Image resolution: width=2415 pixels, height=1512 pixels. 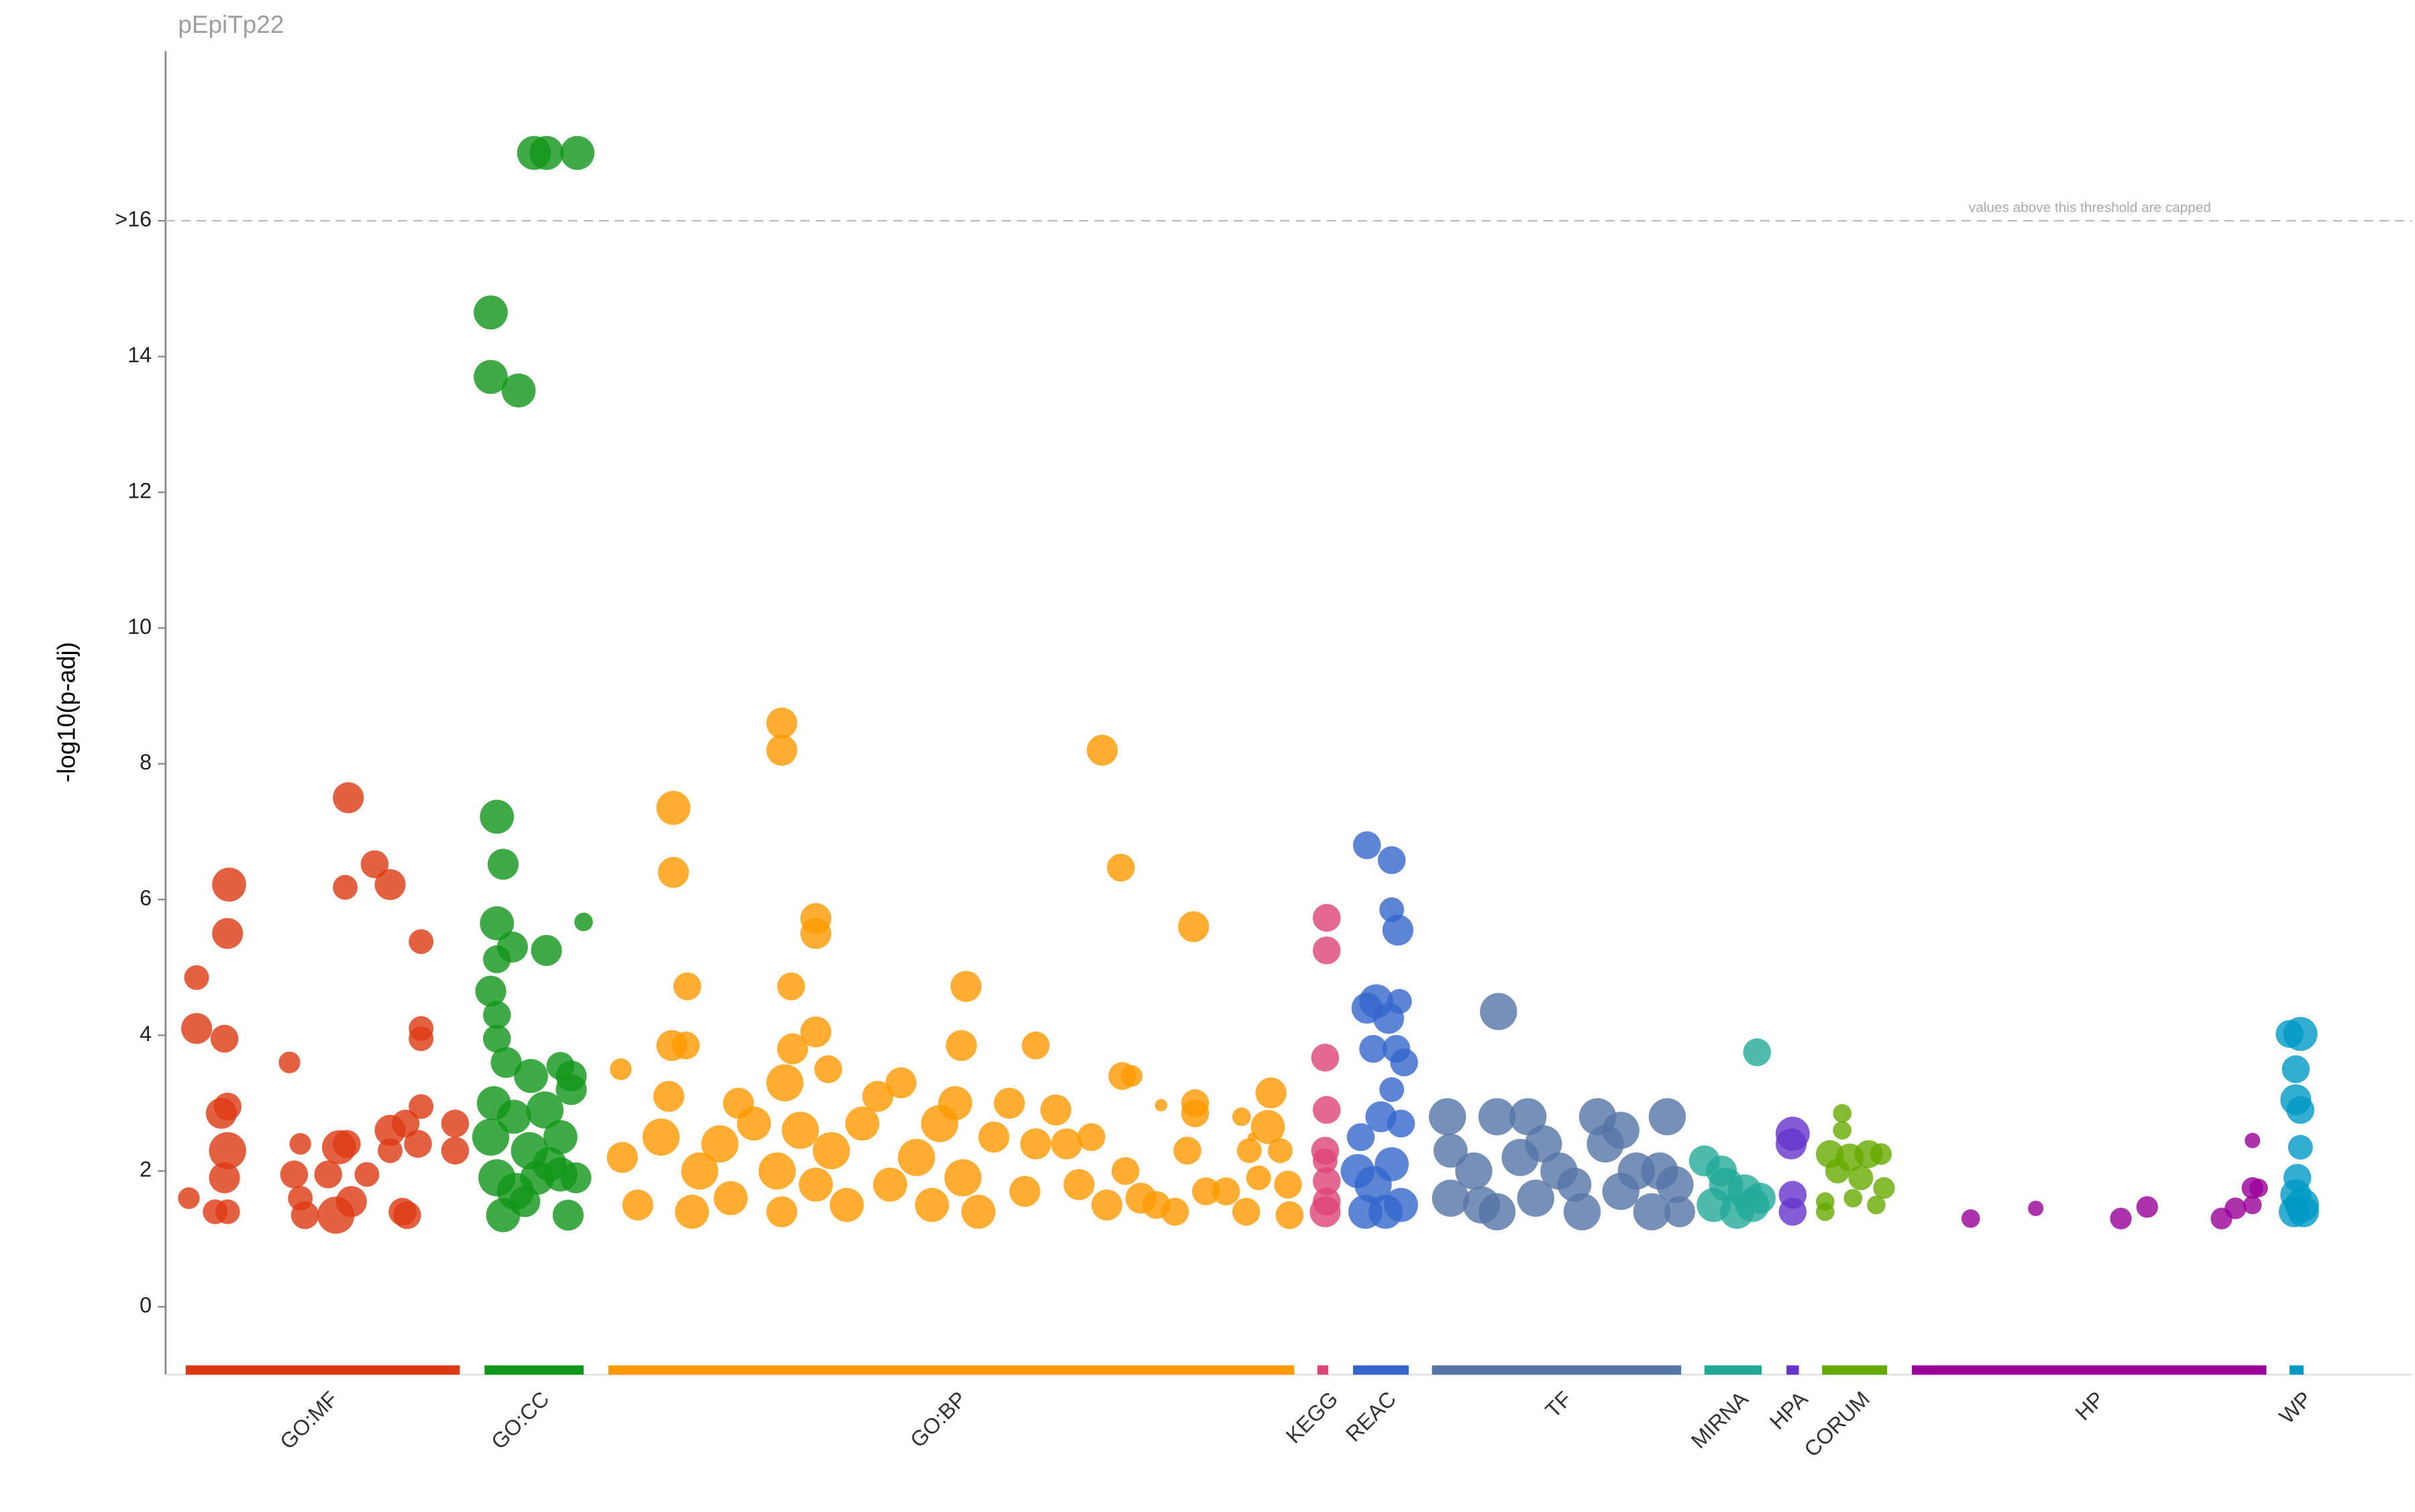 I want to click on source-label: KEGG, so click(x=1311, y=1417).